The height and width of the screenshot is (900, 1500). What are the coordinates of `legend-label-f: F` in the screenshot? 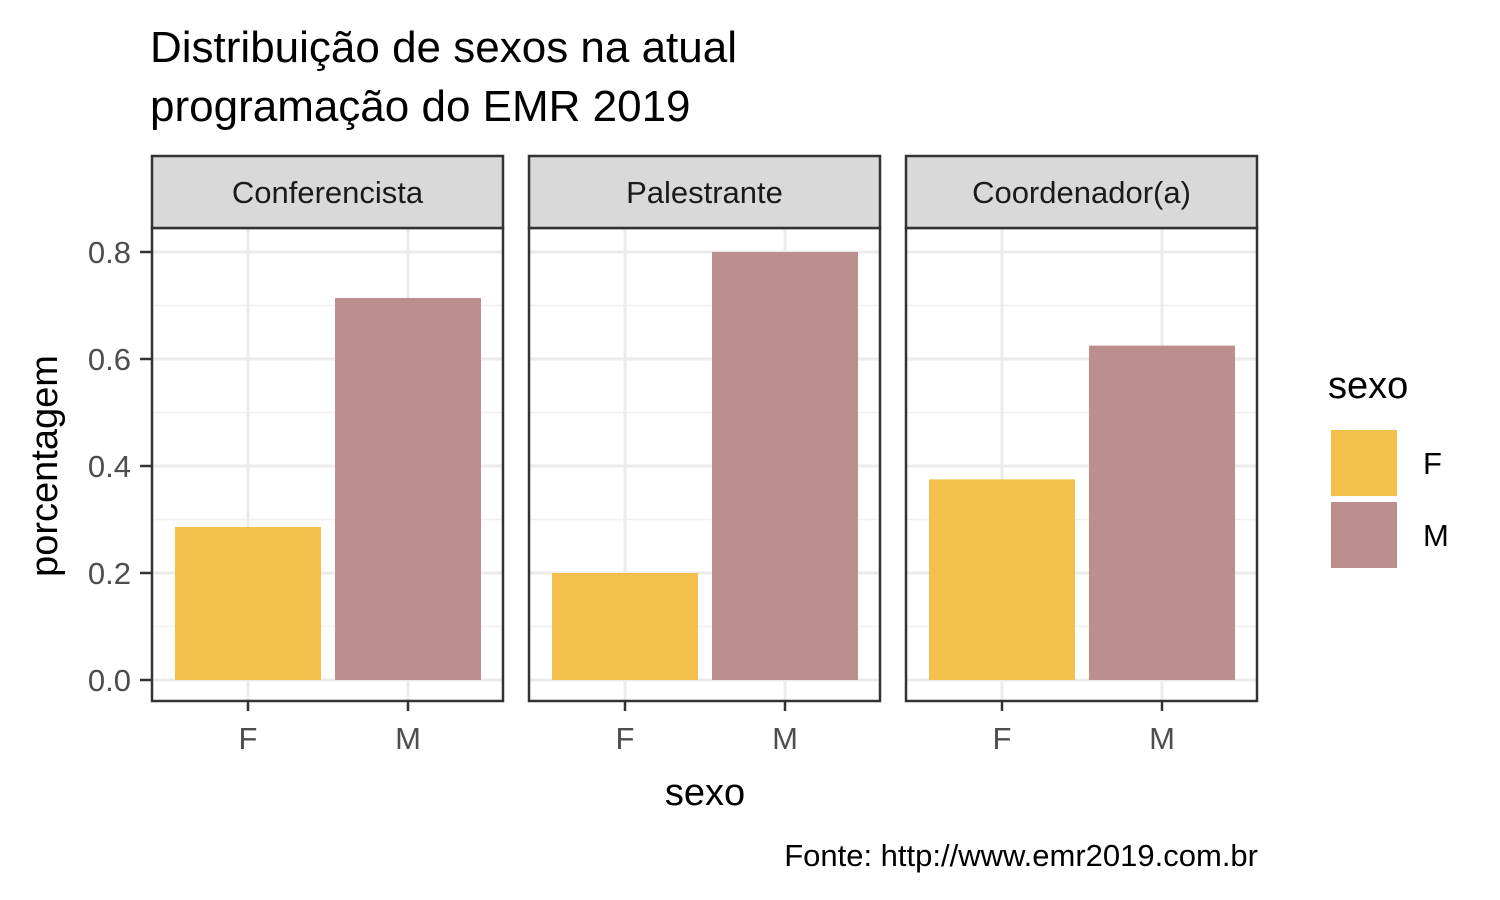 It's located at (1432, 463).